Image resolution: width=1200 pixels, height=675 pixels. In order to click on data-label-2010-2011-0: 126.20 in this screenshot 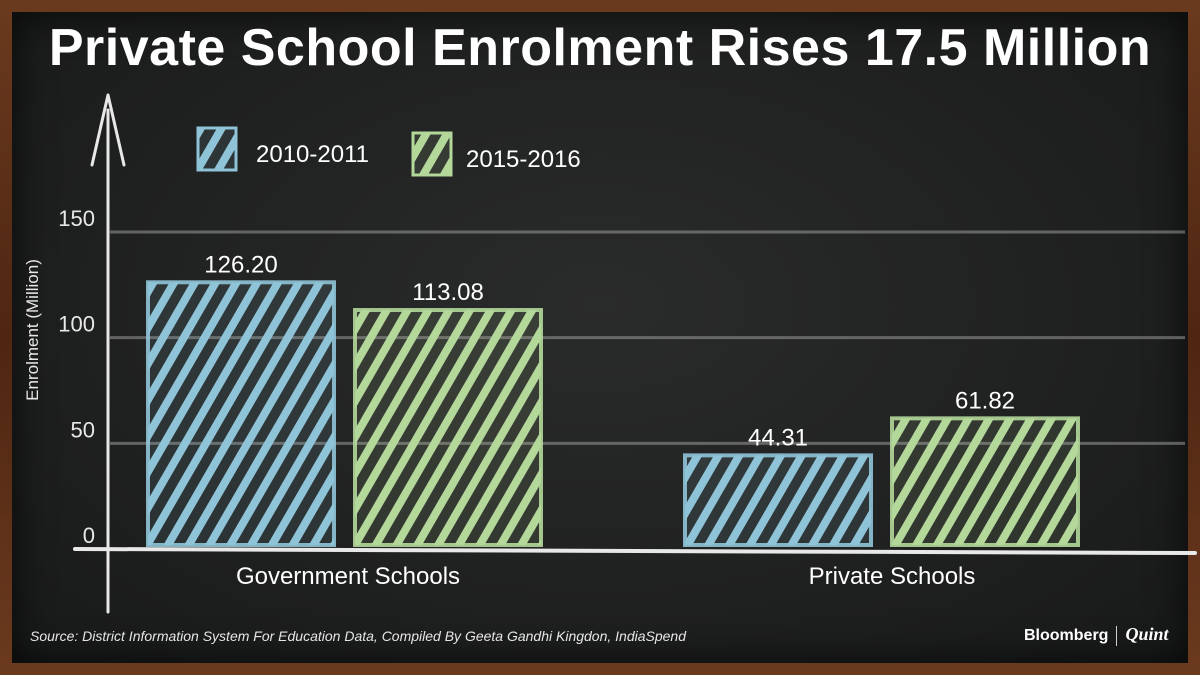, I will do `click(240, 264)`.